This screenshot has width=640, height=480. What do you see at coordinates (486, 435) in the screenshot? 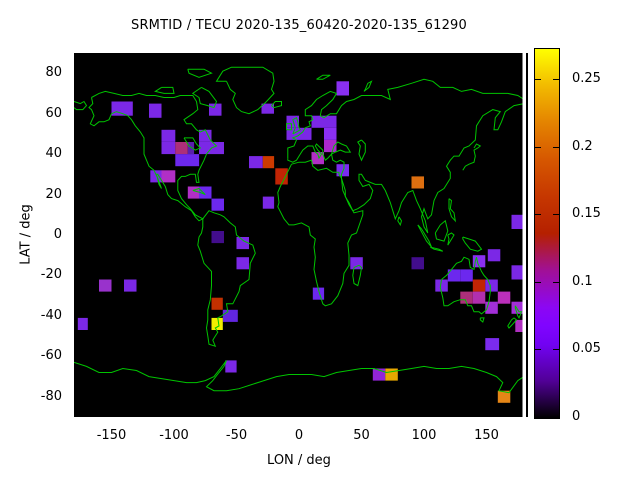
I see `x-tick-label: 150` at bounding box center [486, 435].